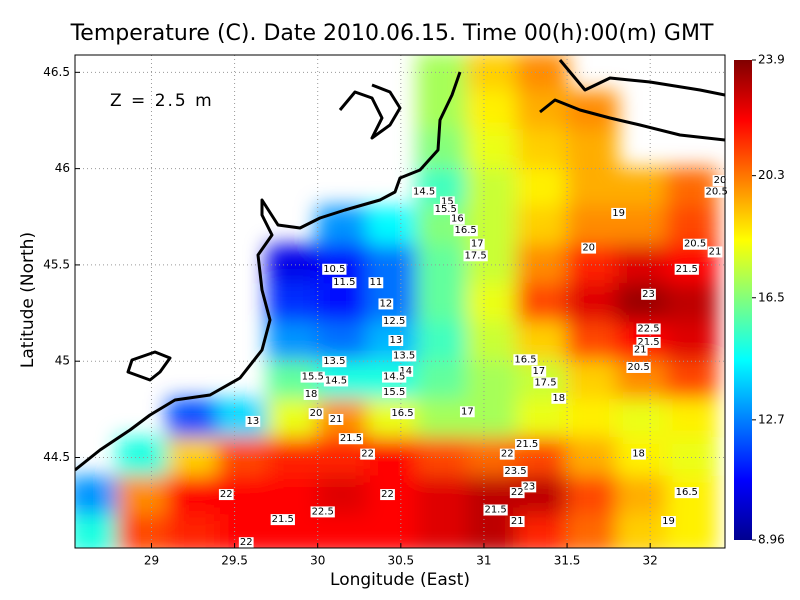 The width and height of the screenshot is (800, 600). What do you see at coordinates (400, 580) in the screenshot?
I see `x-axis-label: Longitude (East)` at bounding box center [400, 580].